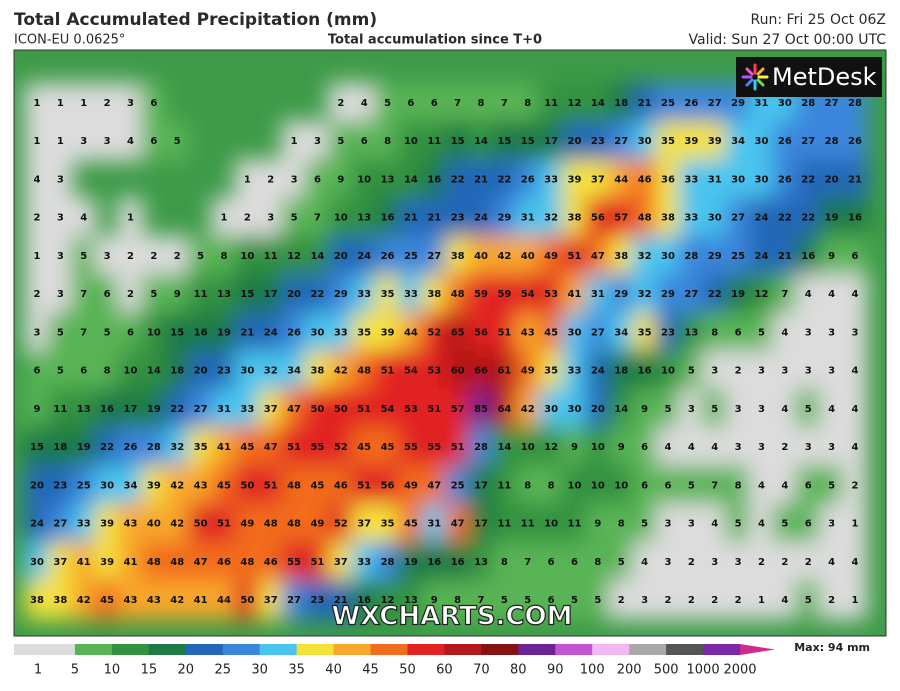  What do you see at coordinates (784, 332) in the screenshot?
I see `grid-value: 4` at bounding box center [784, 332].